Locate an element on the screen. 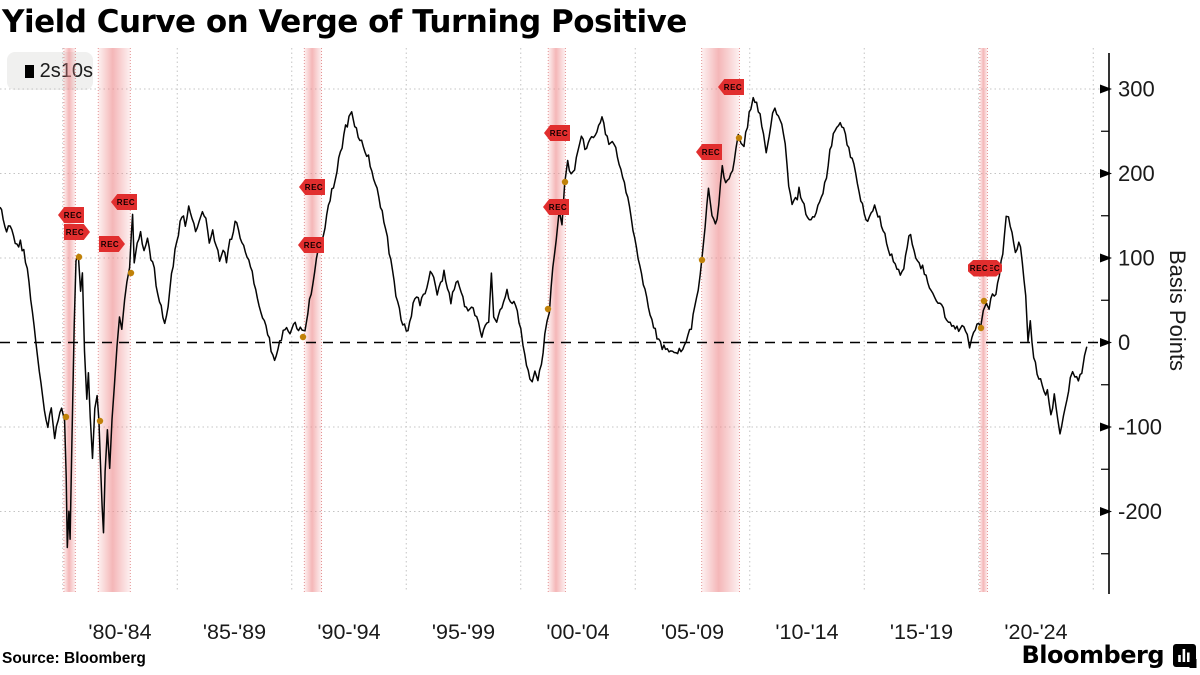 This screenshot has width=1200, height=675. x-axis-label: '00-'04 is located at coordinates (577, 632).